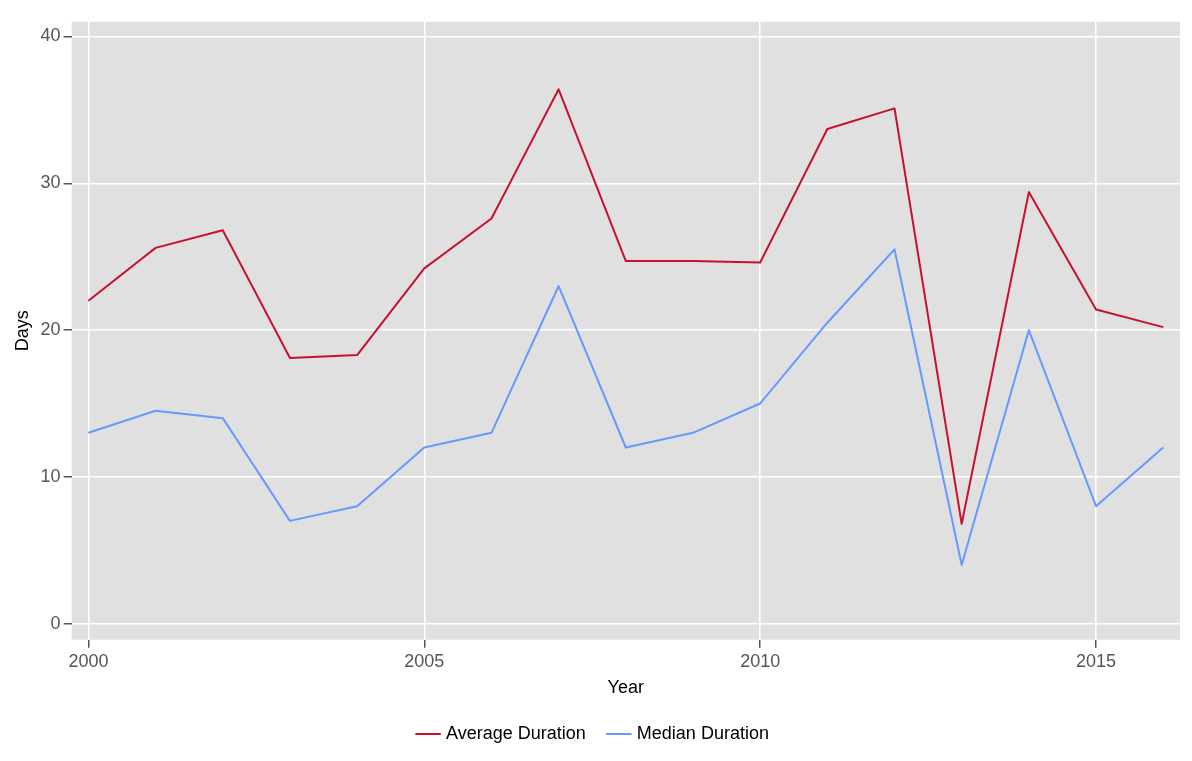  I want to click on x-tick-label: 2005, so click(424, 660).